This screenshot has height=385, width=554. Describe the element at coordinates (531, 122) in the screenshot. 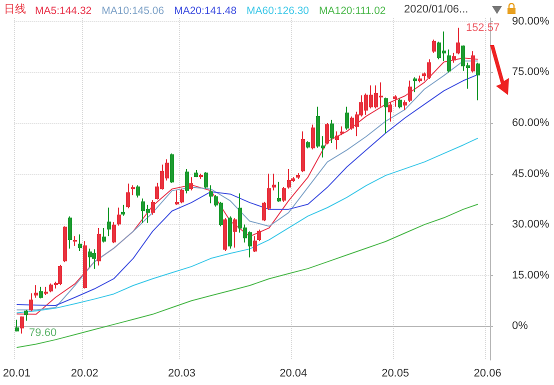

I see `y-tick-label: 60.00%` at that location.